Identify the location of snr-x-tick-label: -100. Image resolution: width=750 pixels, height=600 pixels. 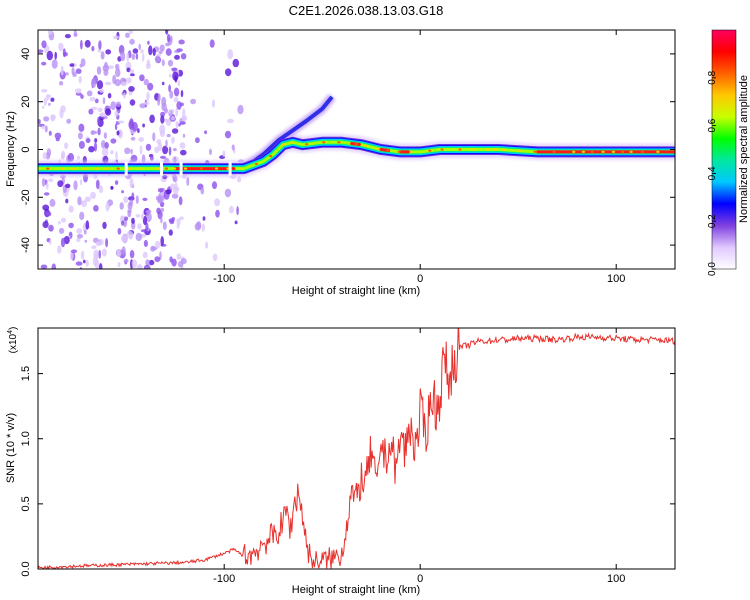
(224, 579).